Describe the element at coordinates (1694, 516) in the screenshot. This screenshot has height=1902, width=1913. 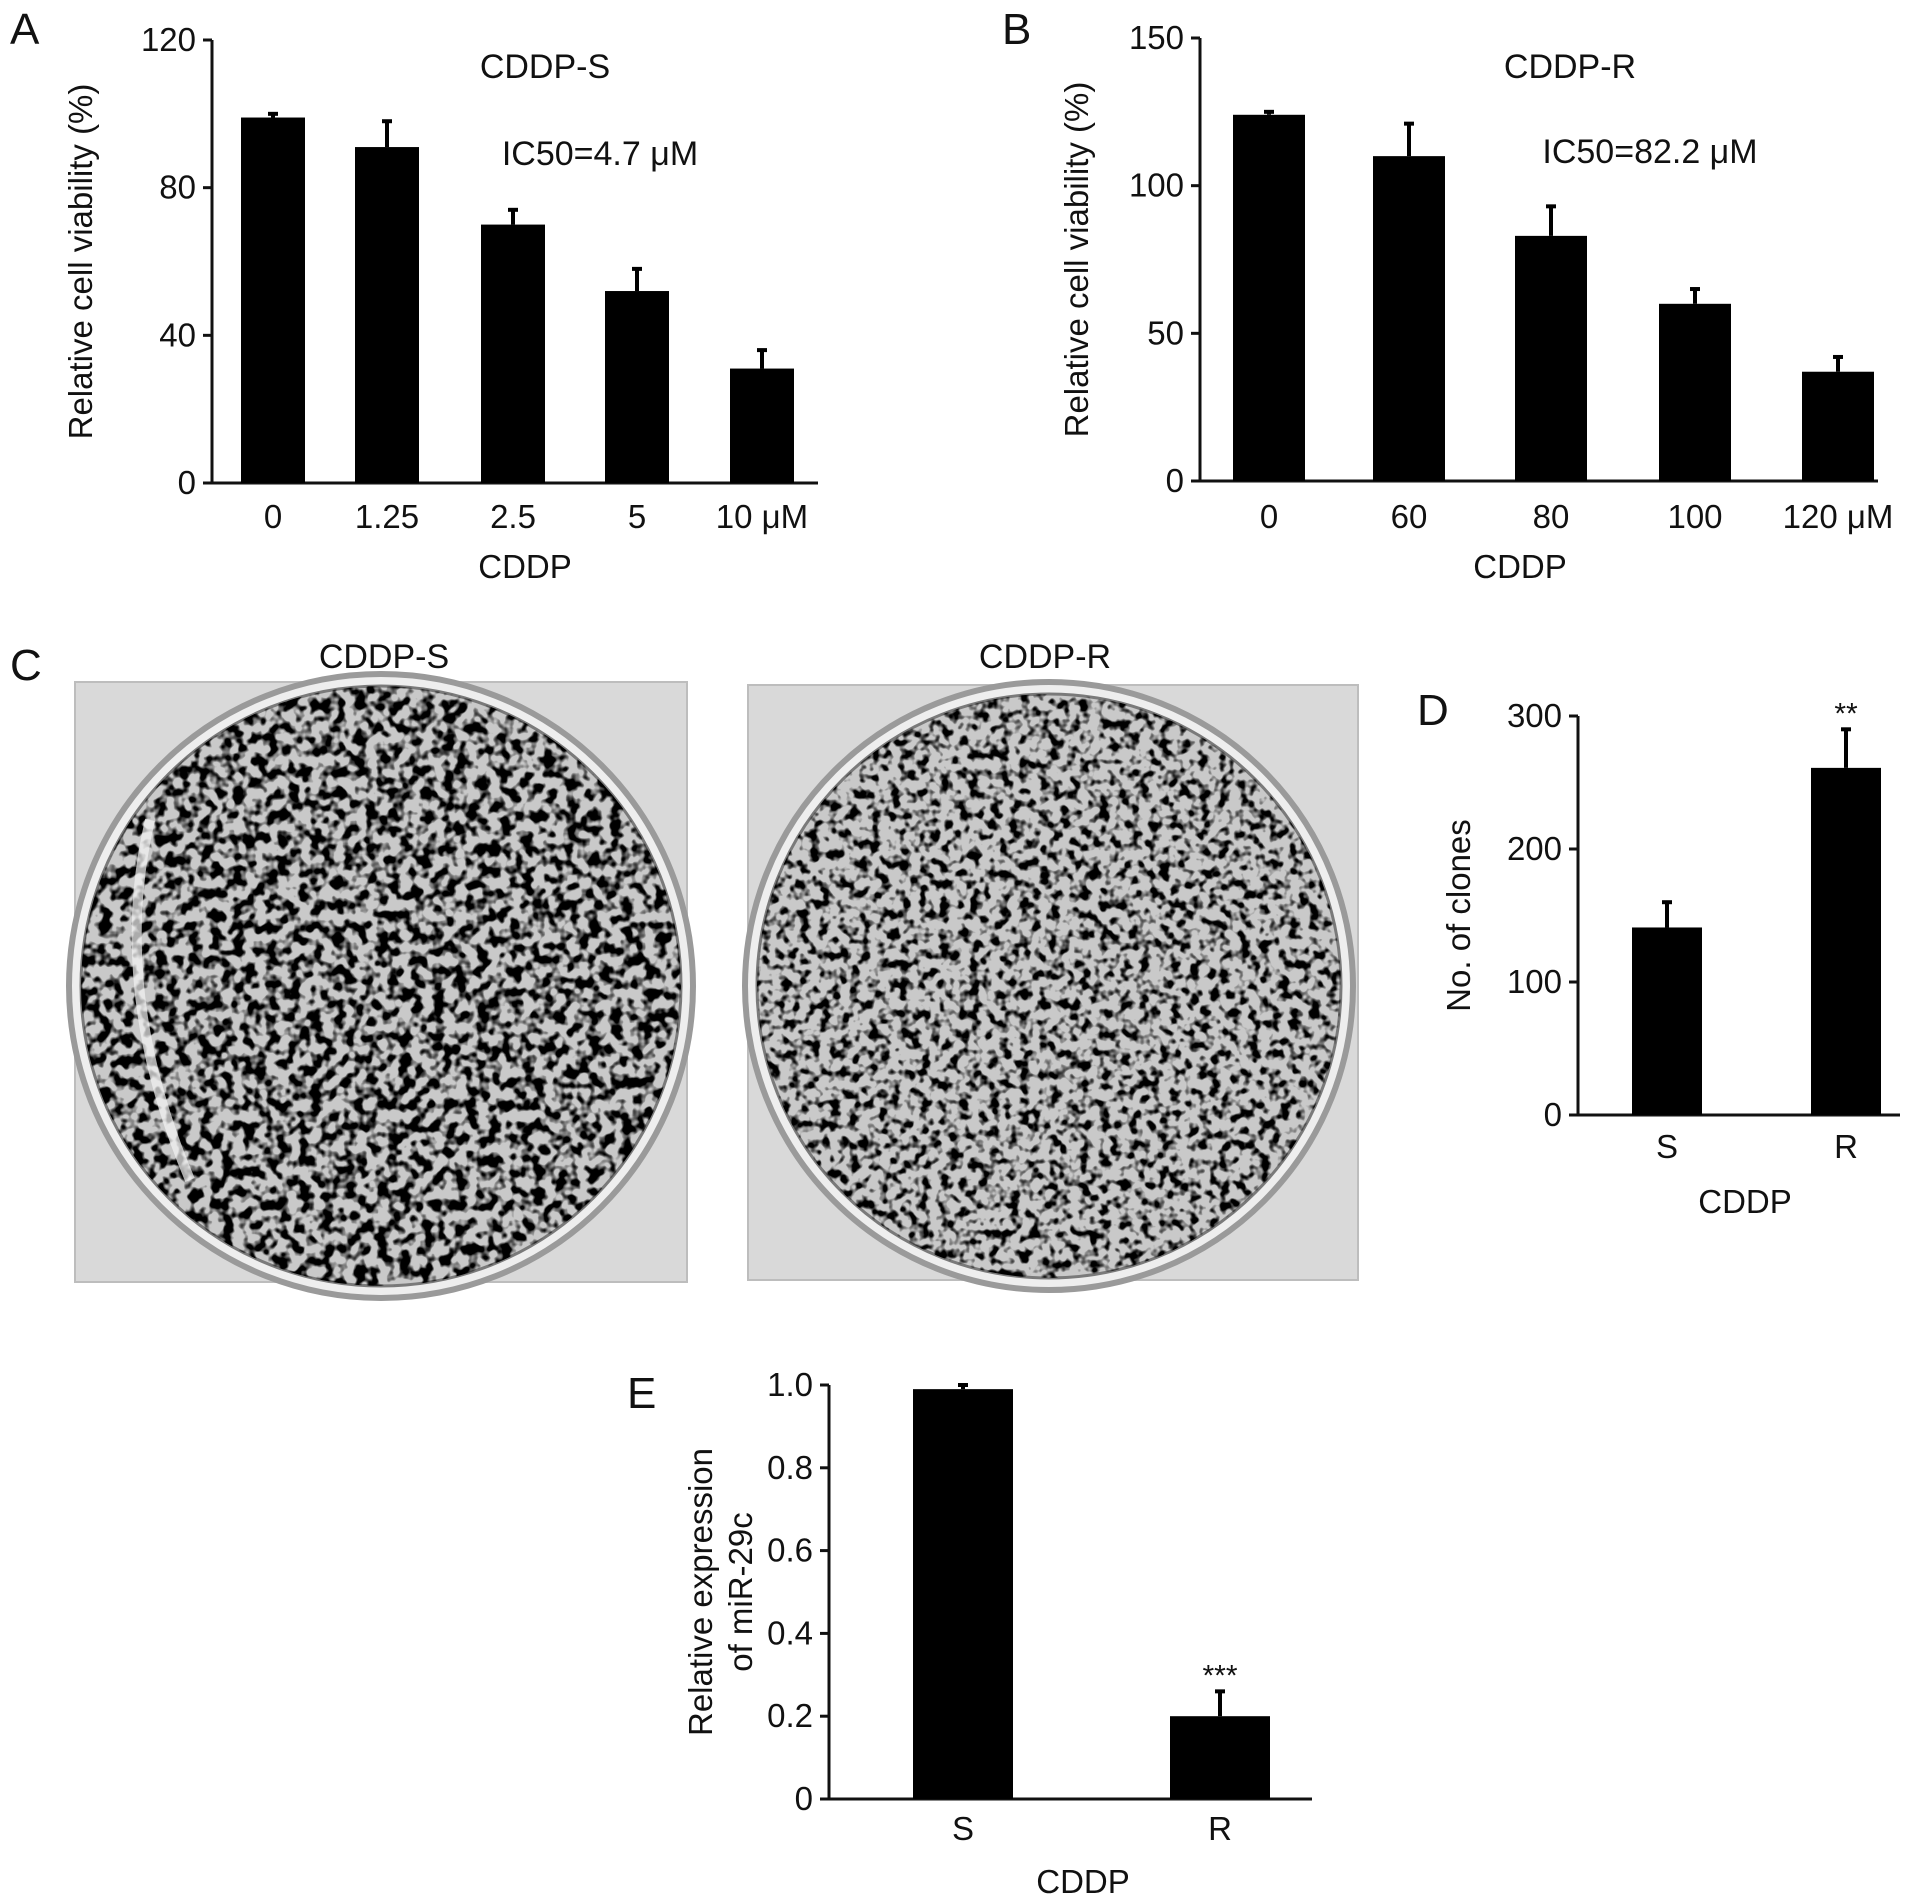
I see `x-tick-label: 100` at that location.